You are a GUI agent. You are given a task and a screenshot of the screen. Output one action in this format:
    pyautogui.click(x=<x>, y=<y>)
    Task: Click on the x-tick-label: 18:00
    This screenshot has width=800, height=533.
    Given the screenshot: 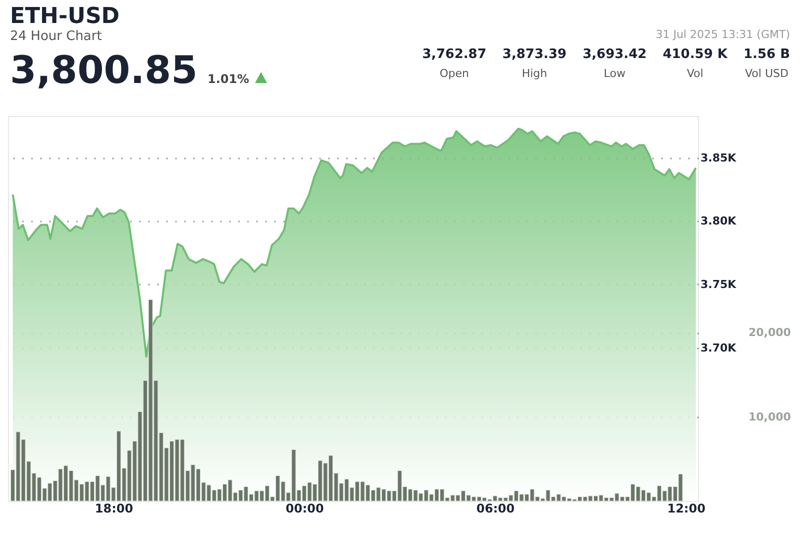 What is the action you would take?
    pyautogui.click(x=114, y=509)
    